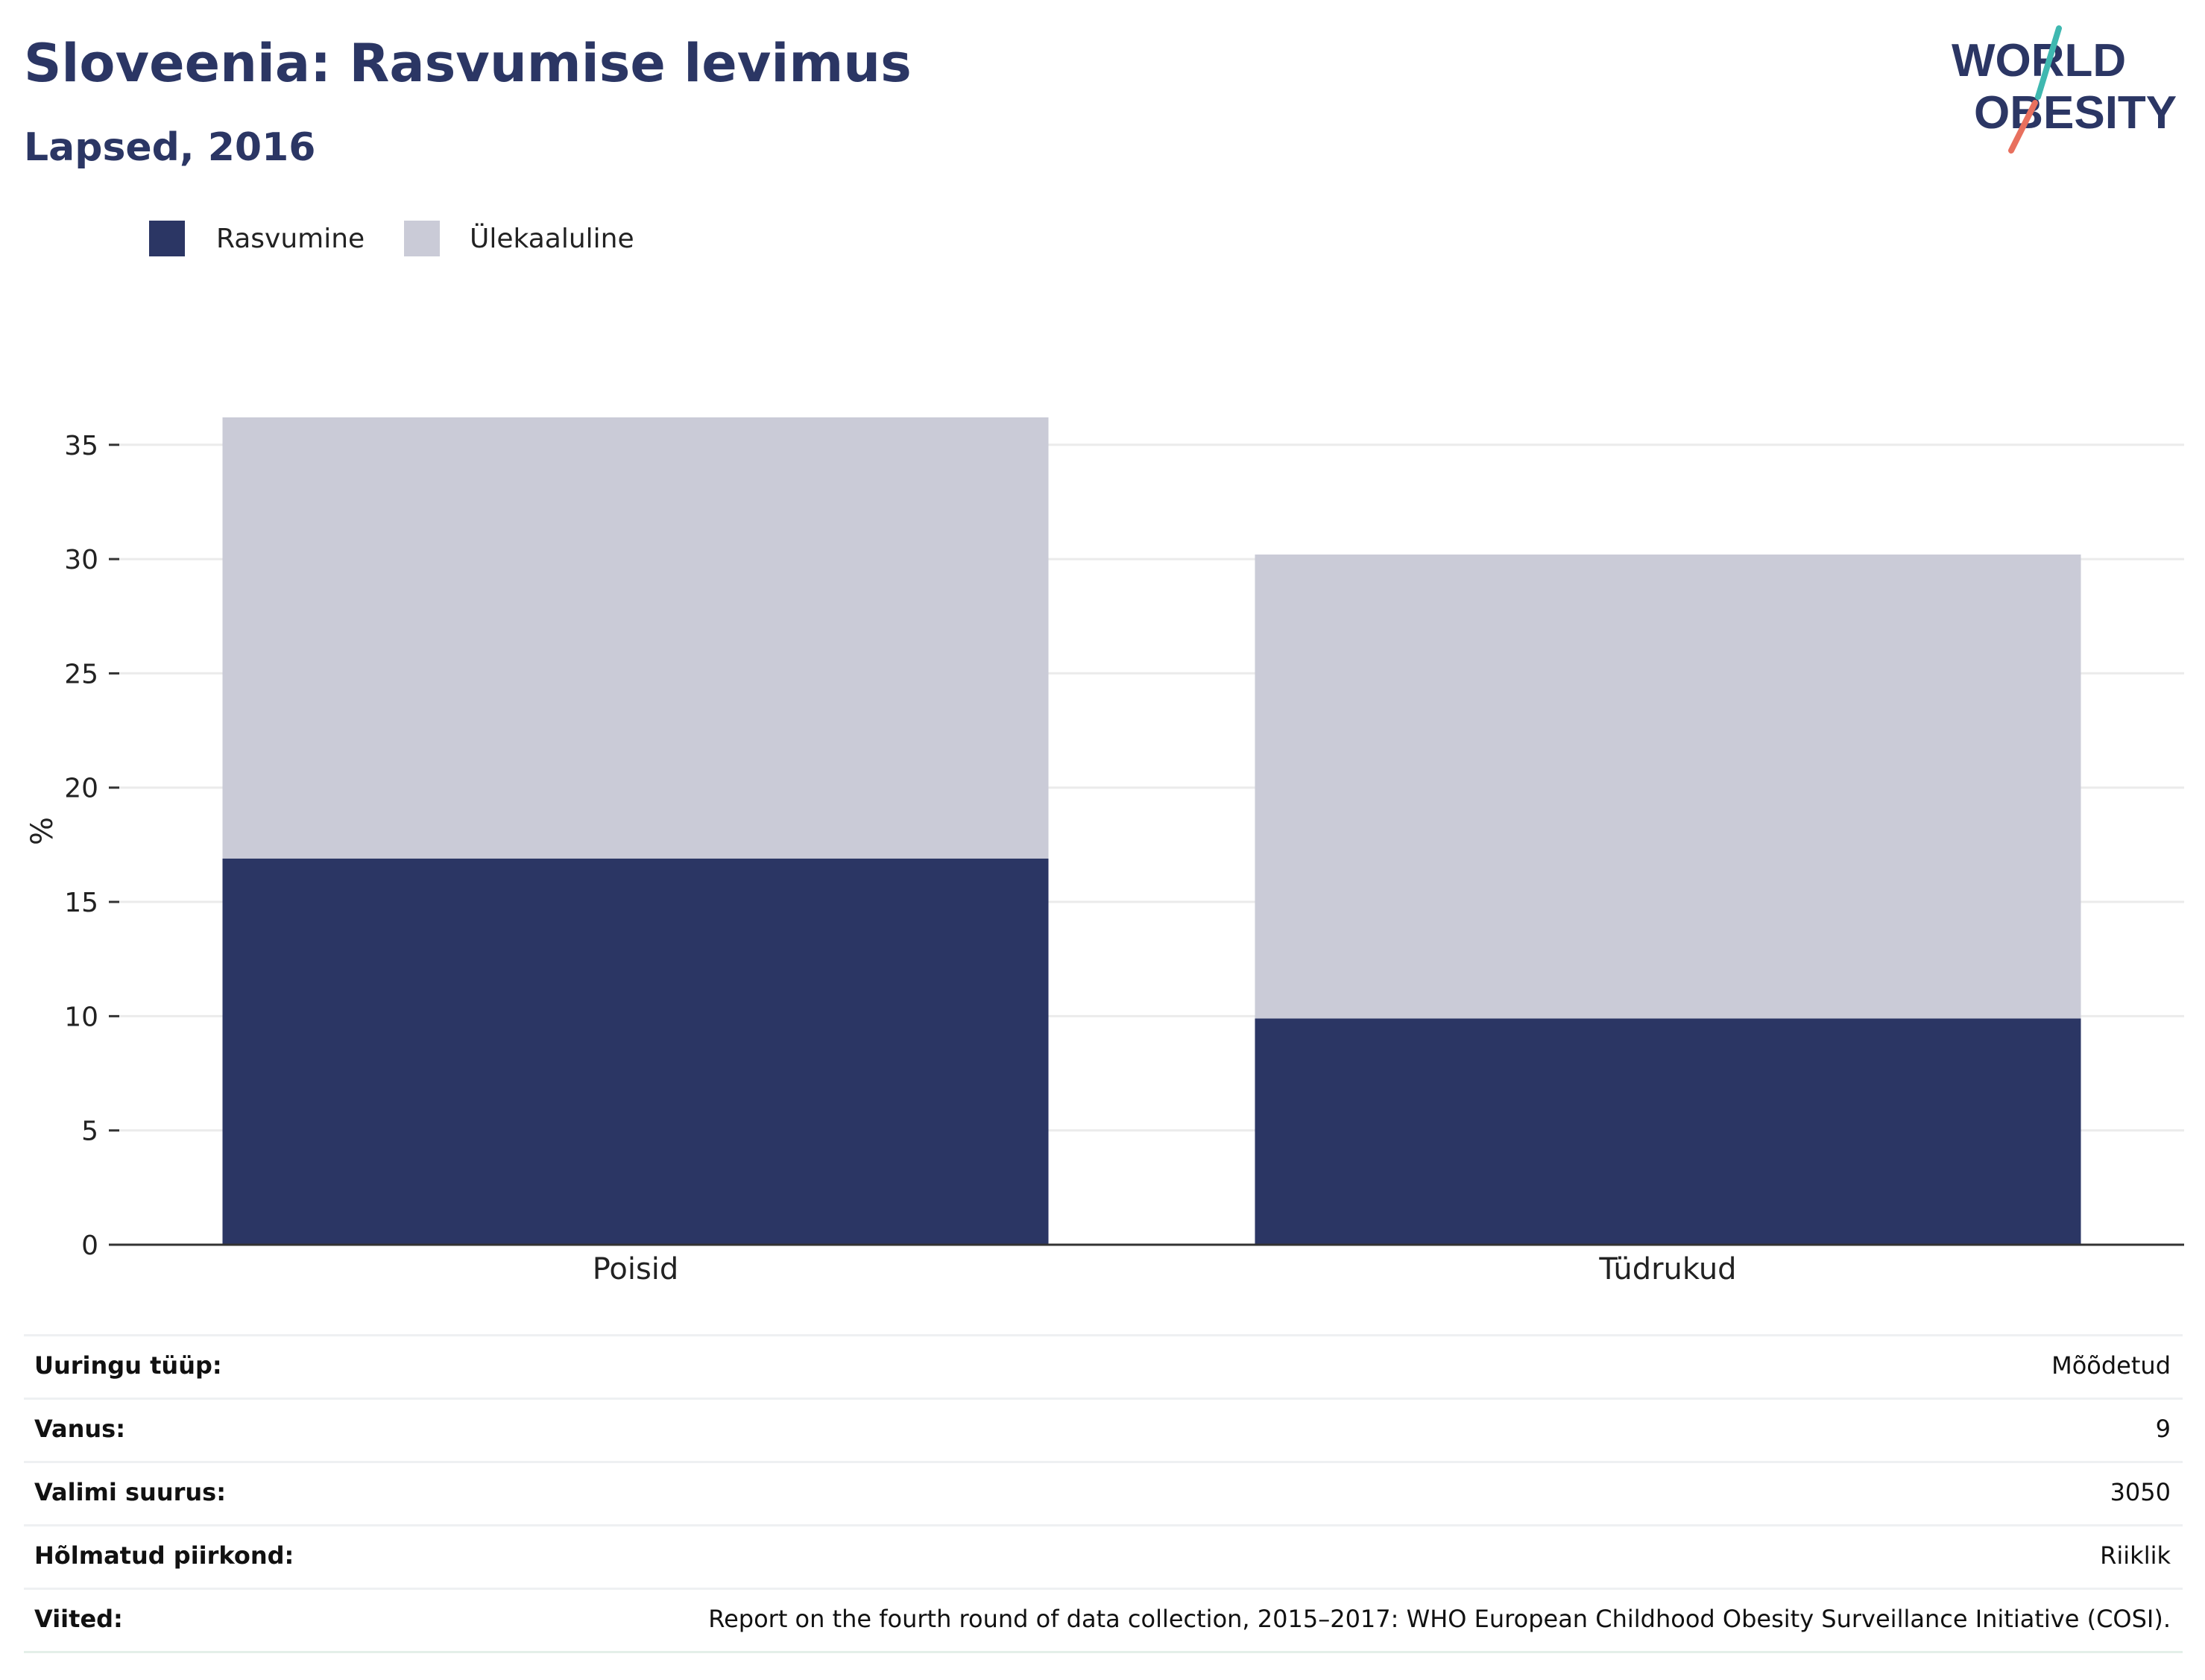 The image size is (2205, 1680). I want to click on legend-label-overweight: Ülekaaluline, so click(552, 239).